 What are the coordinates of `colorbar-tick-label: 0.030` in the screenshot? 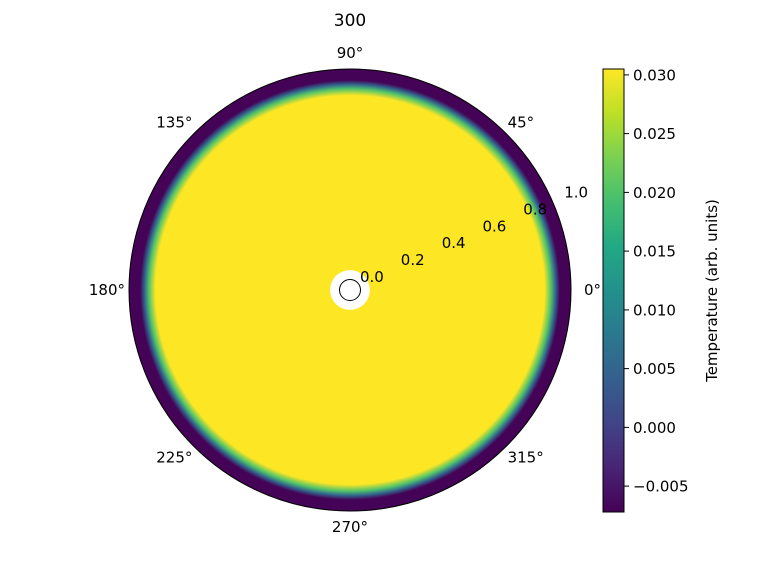 It's located at (654, 75).